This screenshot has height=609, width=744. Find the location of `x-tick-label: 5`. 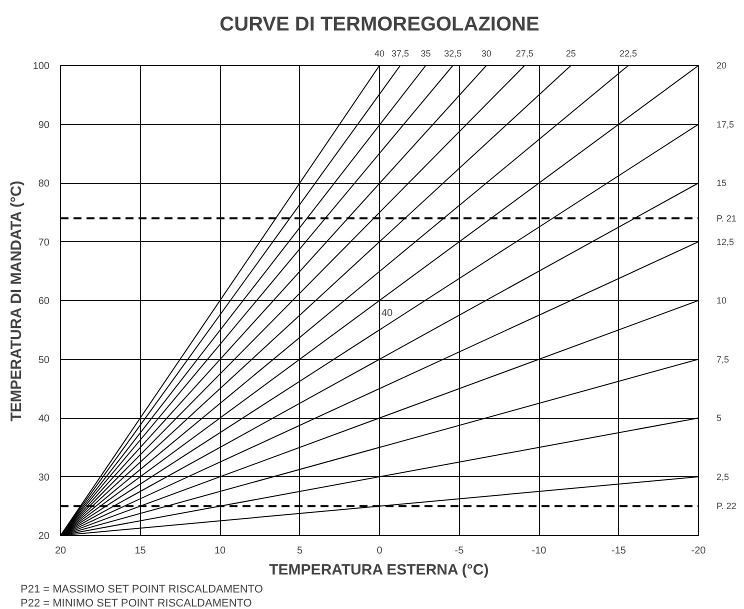

x-tick-label: 5 is located at coordinates (299, 551).